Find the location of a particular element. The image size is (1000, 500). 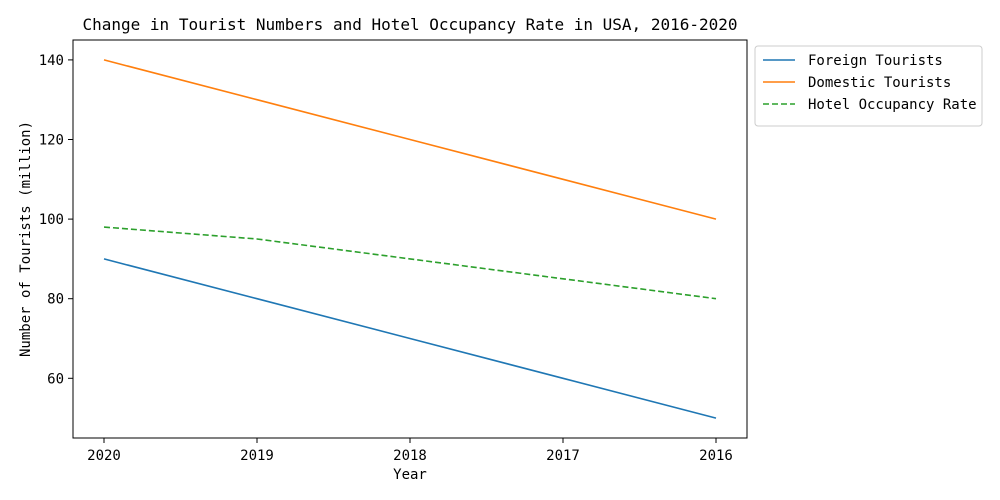

legend-label: Hotel Occupancy Rate is located at coordinates (892, 105).